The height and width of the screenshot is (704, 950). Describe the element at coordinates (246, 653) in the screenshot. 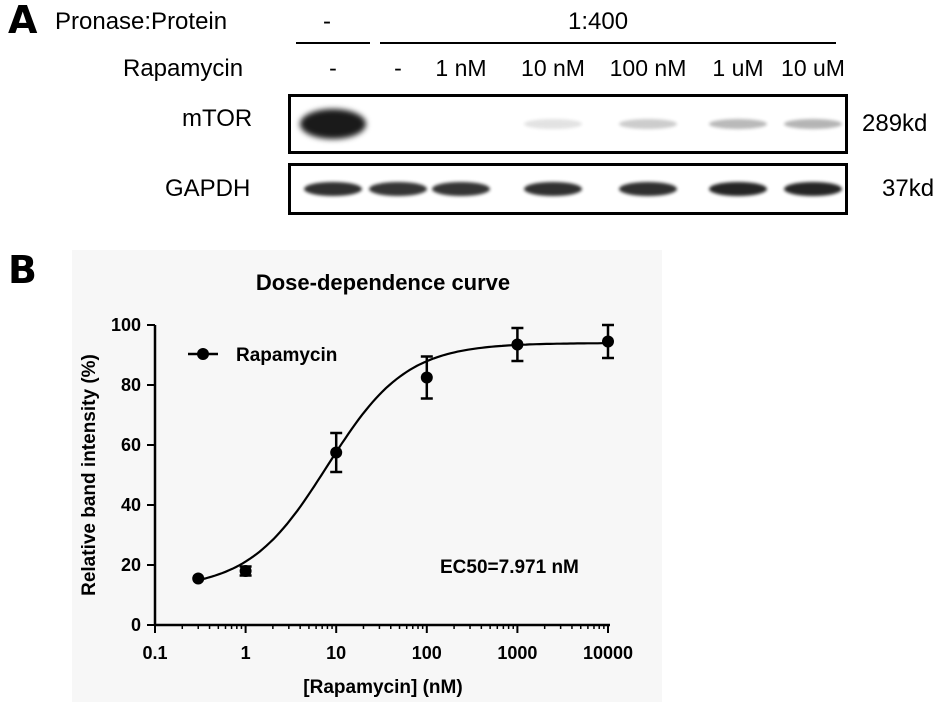

I see `x-tick-label: 1` at that location.